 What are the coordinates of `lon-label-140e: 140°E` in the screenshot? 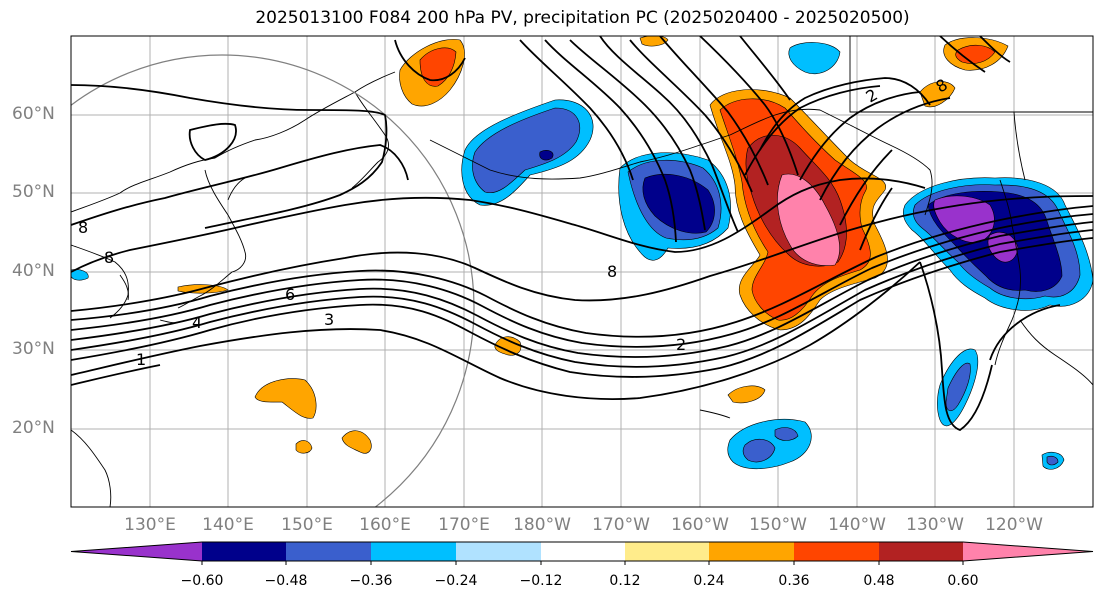 It's located at (228, 525).